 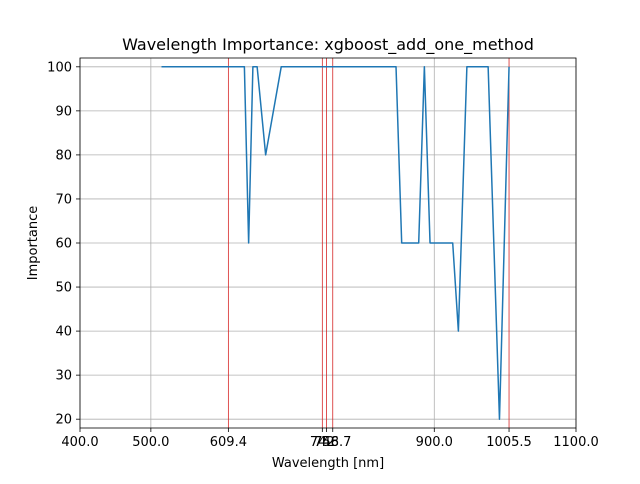 I want to click on y-tick-label: 30, so click(x=63, y=376).